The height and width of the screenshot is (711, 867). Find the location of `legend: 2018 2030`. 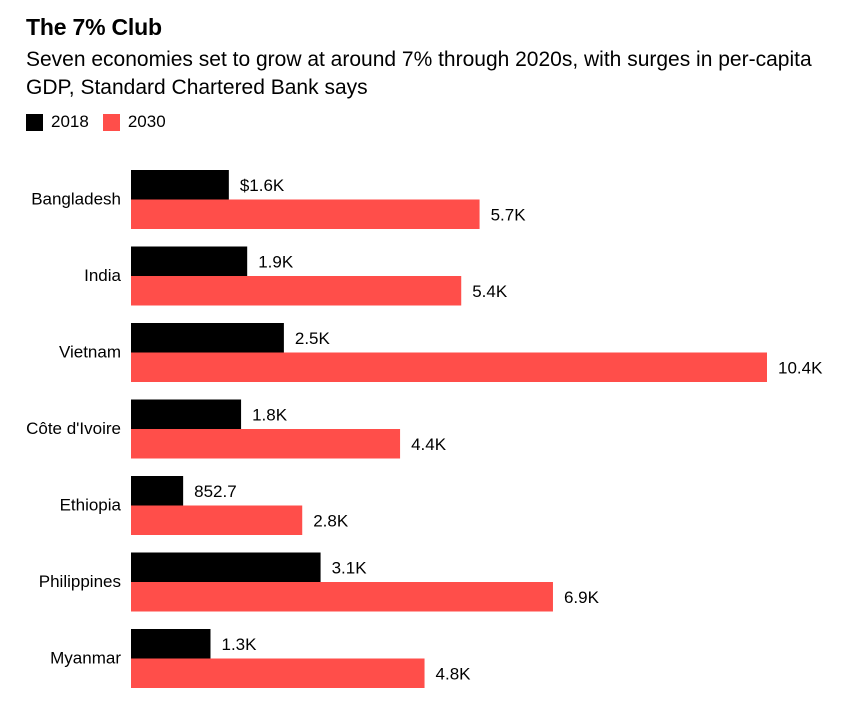

legend: 2018 2030 is located at coordinates (103, 122).